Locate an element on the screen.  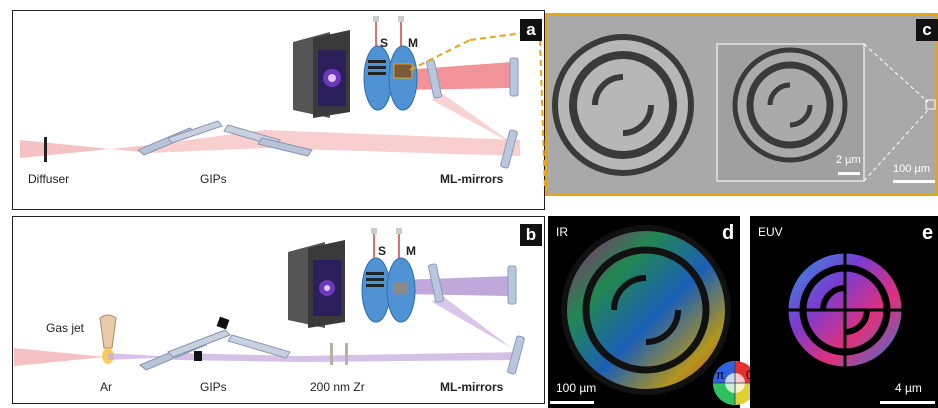
panel-a-tag: a is located at coordinates (531, 30).